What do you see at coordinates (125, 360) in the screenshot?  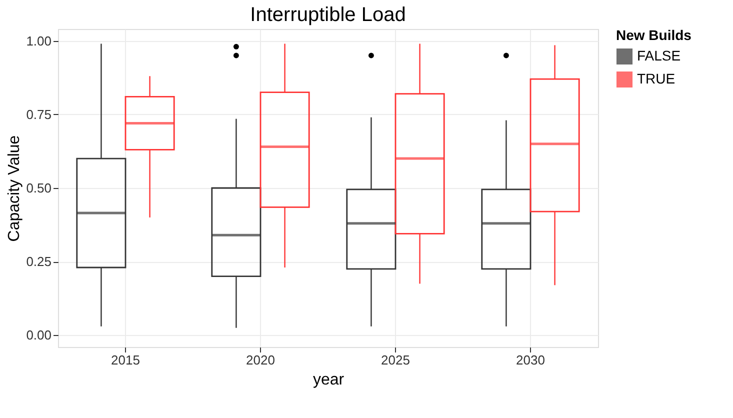 I see `x-tick-label: 2015` at bounding box center [125, 360].